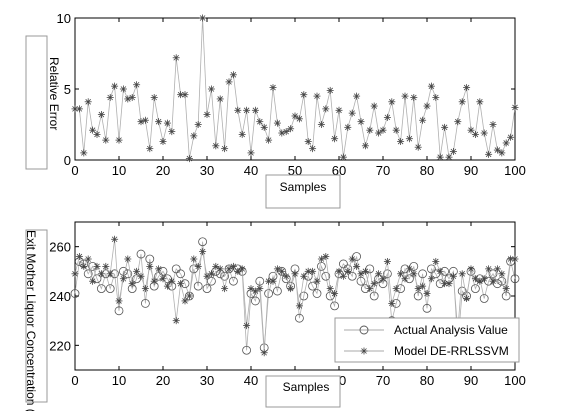  I want to click on xlabel-box-top, so click(303, 191).